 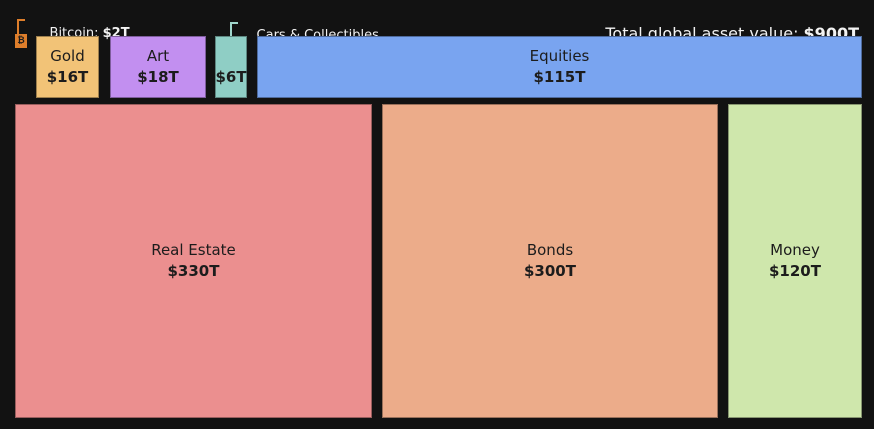 What do you see at coordinates (795, 250) in the screenshot?
I see `money-label: Money` at bounding box center [795, 250].